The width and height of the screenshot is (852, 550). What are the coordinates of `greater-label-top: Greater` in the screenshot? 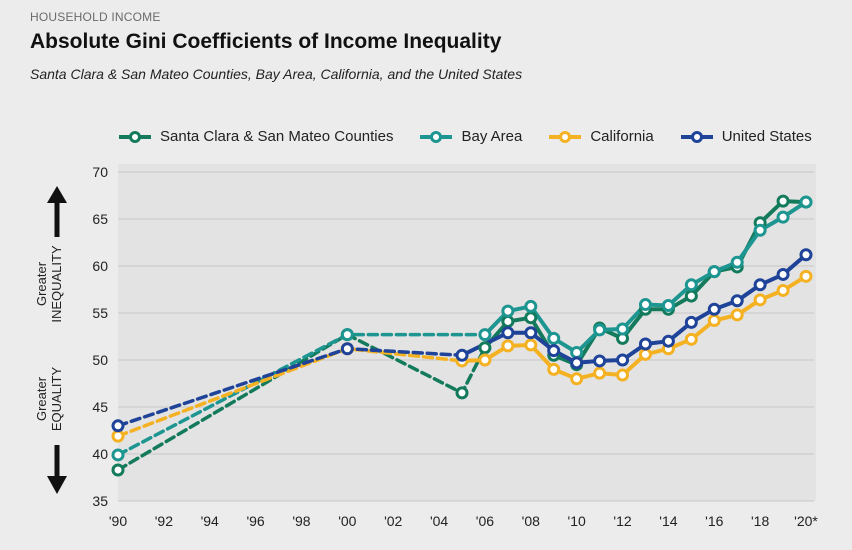 It's located at (41, 284).